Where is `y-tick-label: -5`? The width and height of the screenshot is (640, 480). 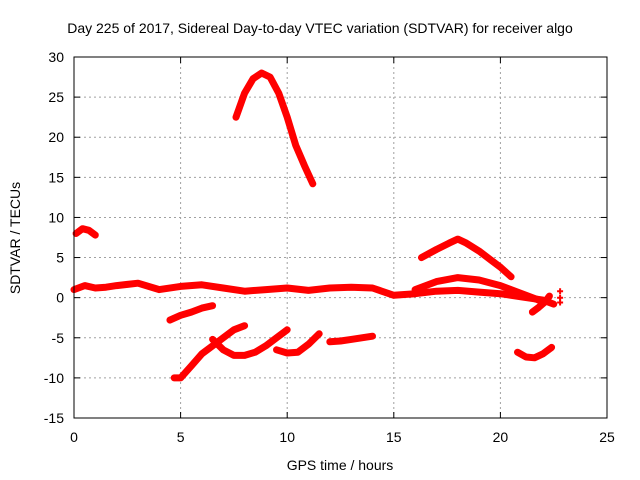 y-tick-label: -5 is located at coordinates (58, 338).